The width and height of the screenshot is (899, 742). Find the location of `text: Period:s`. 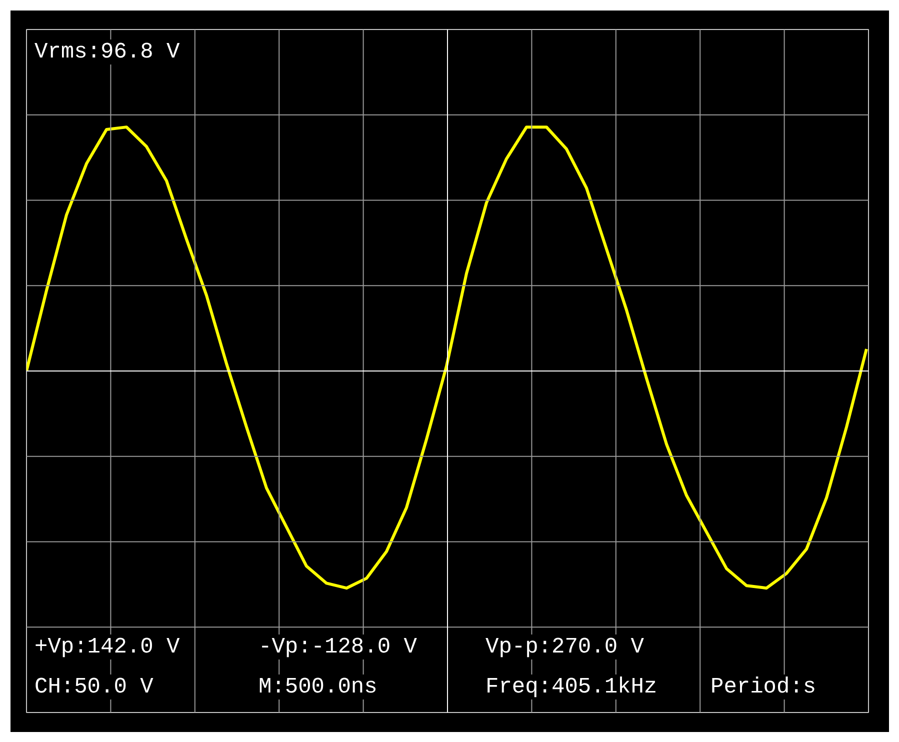

text: Period:s is located at coordinates (763, 687).